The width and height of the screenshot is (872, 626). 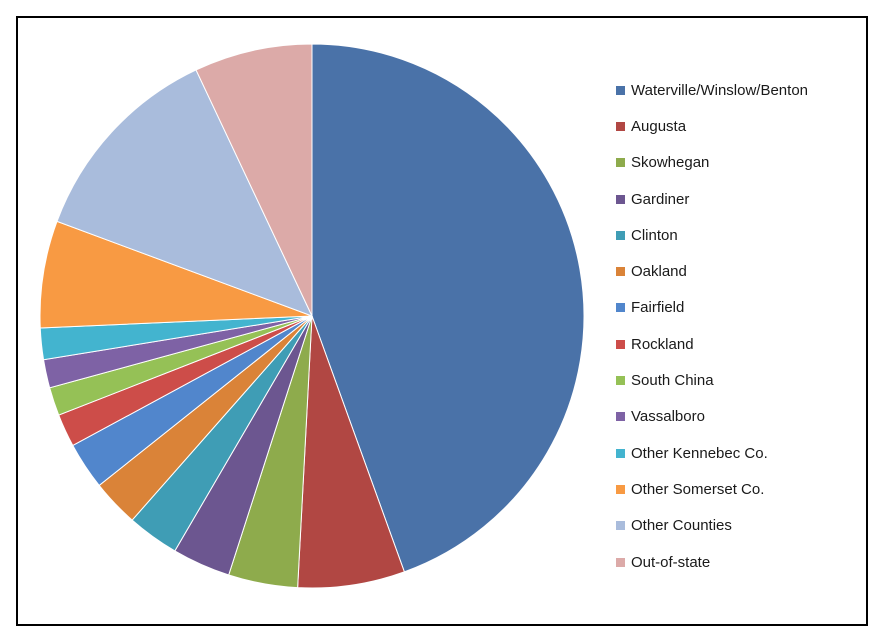 I want to click on legend-label: Rockland, so click(x=662, y=344).